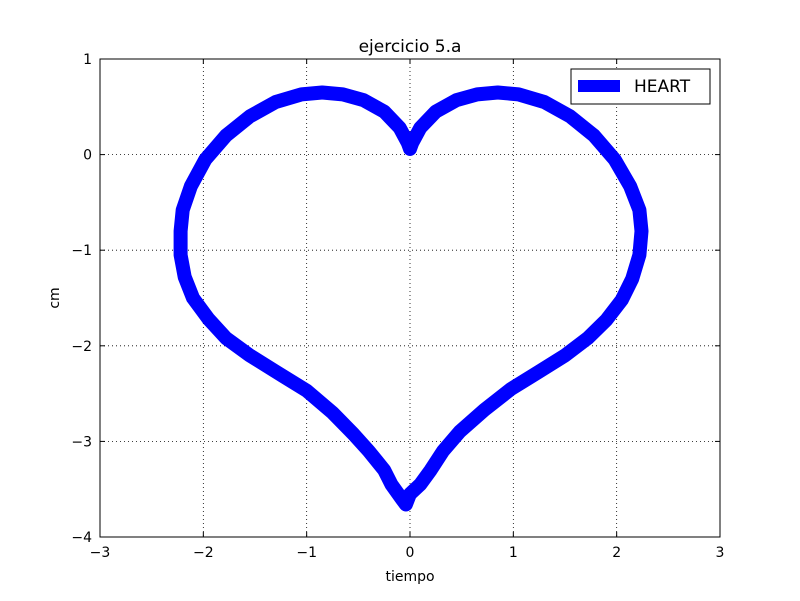 The height and width of the screenshot is (601, 800). Describe the element at coordinates (55, 297) in the screenshot. I see `y-axis-label: cm` at that location.